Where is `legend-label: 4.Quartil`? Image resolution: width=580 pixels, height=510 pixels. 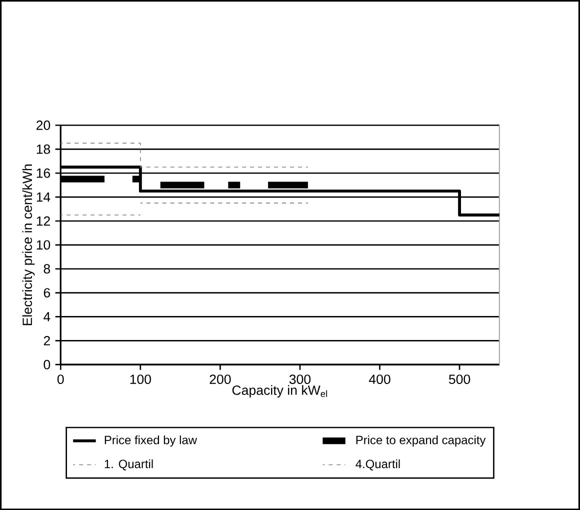
legend-label: 4.Quartil is located at coordinates (378, 464).